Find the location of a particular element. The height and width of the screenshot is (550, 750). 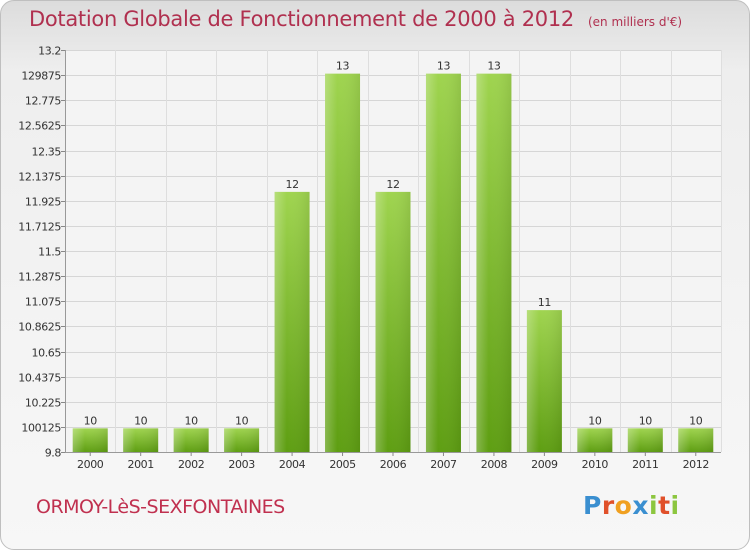

logo-letter: r is located at coordinates (608, 505).